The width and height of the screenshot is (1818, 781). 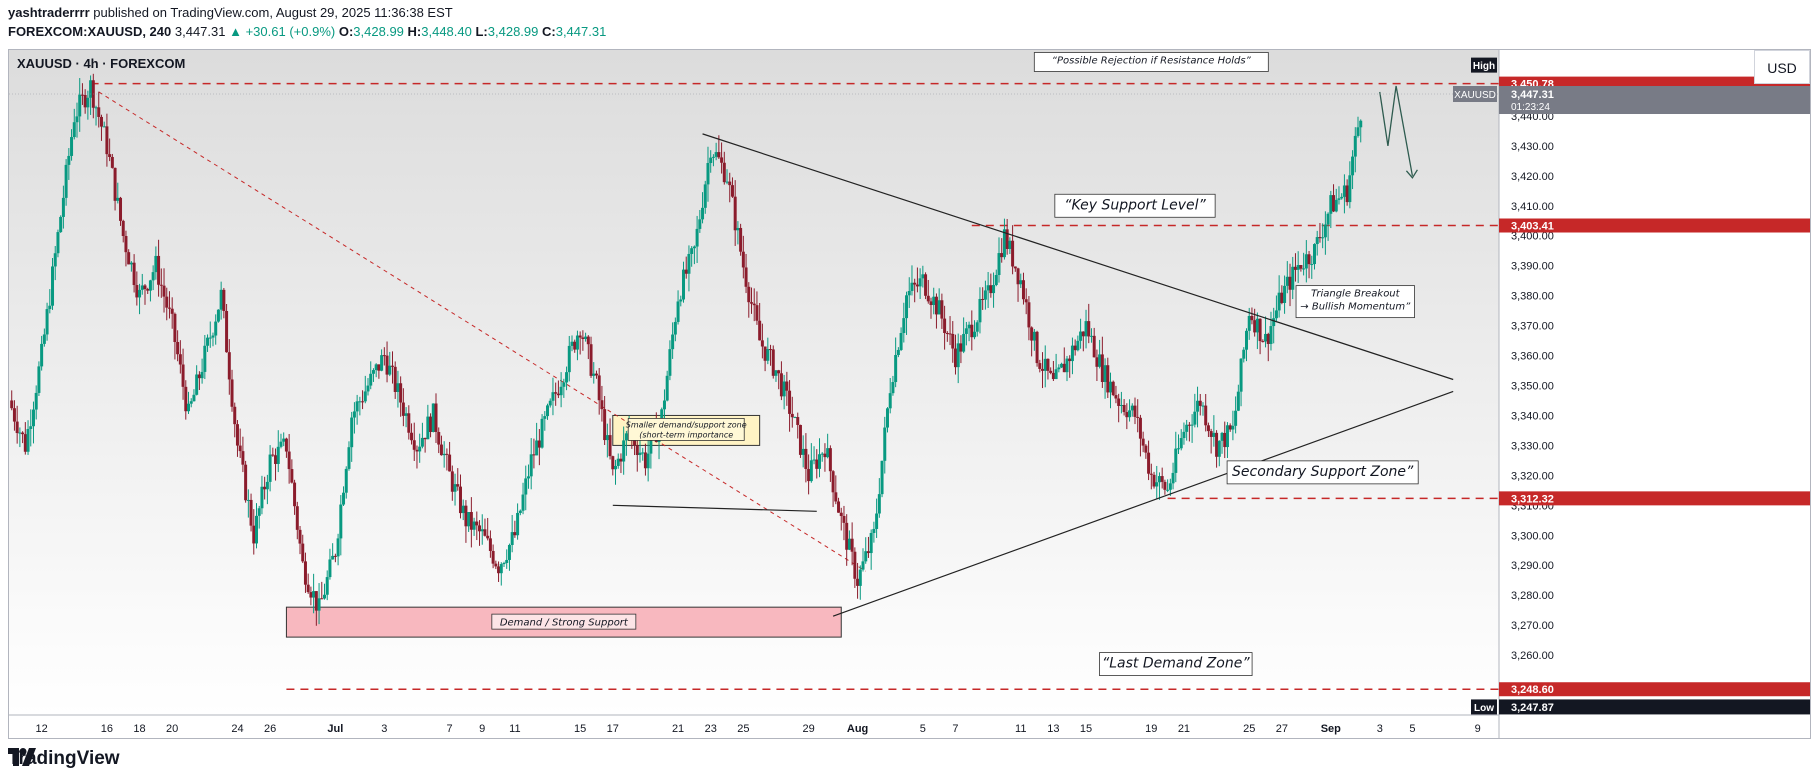 What do you see at coordinates (1532, 536) in the screenshot?
I see `y-tick-label: 3,300.00` at bounding box center [1532, 536].